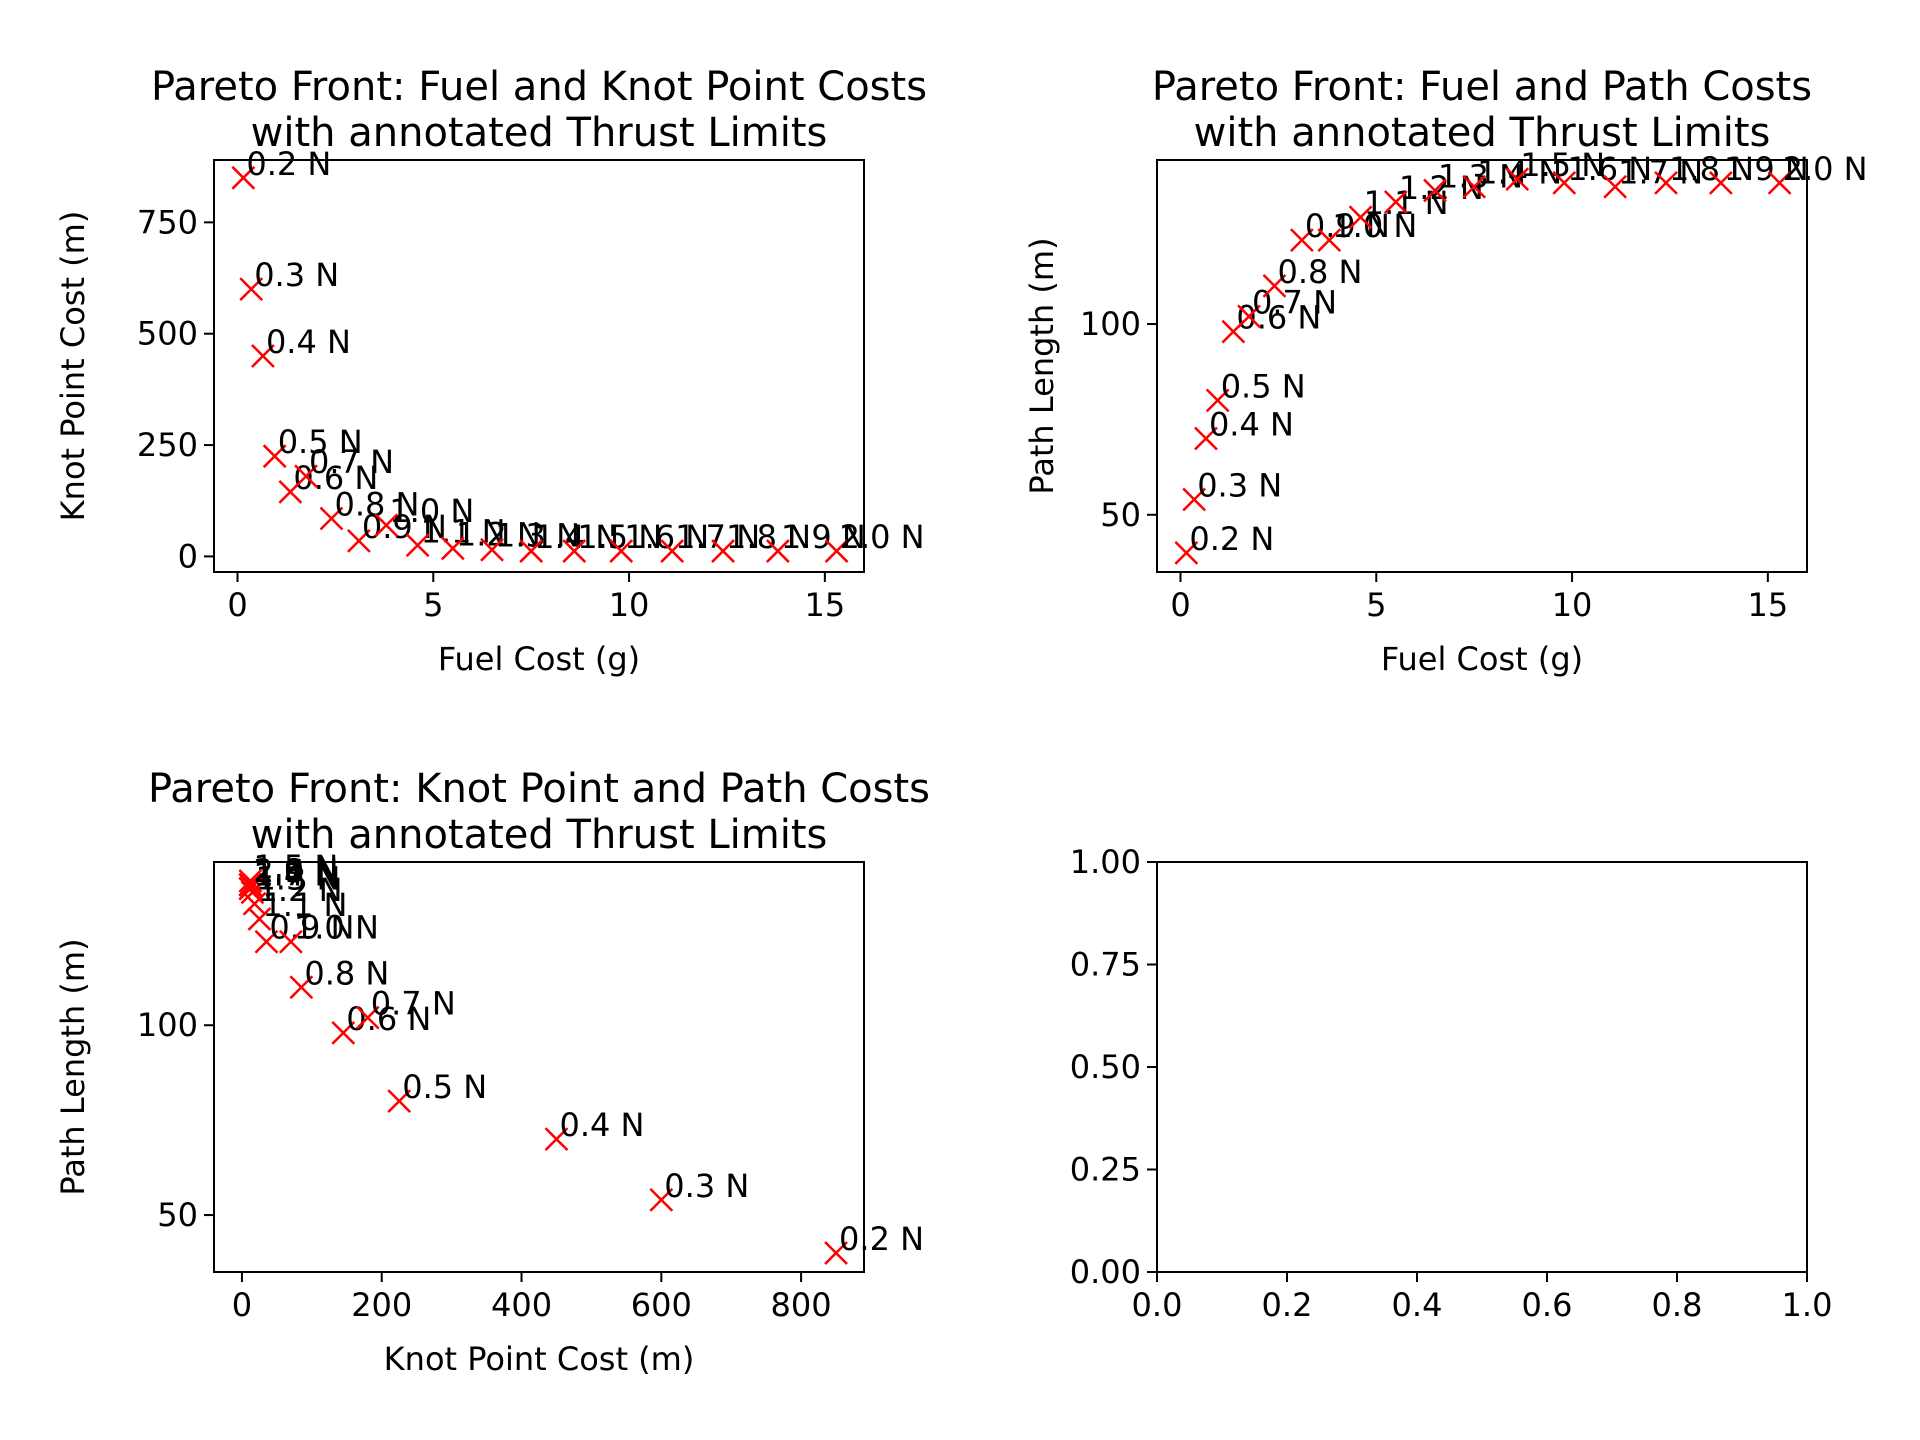 This screenshot has width=1920, height=1440. Describe the element at coordinates (1711, 169) in the screenshot. I see `thrust-limit-annotation: 1.8 N` at that location.